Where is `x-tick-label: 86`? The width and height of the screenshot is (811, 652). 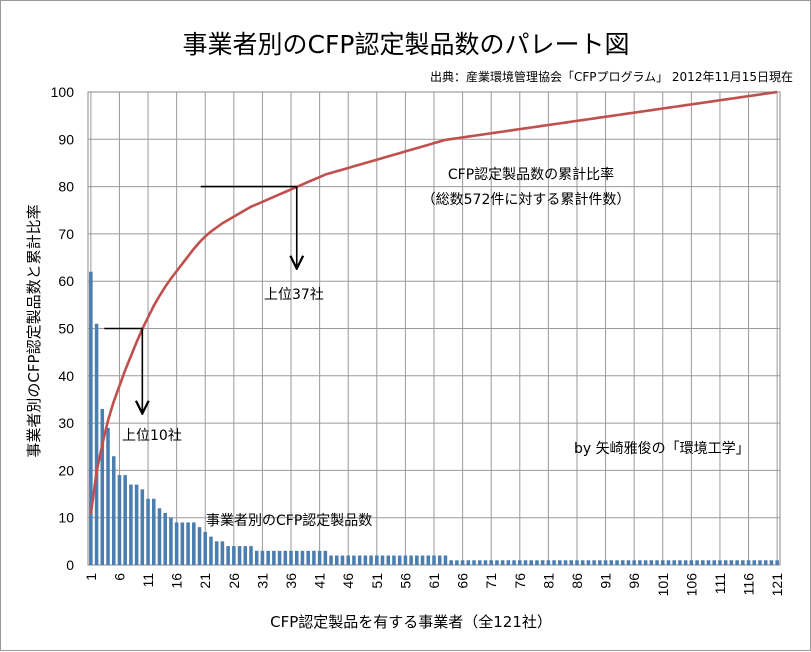
x-tick-label: 86 is located at coordinates (577, 581).